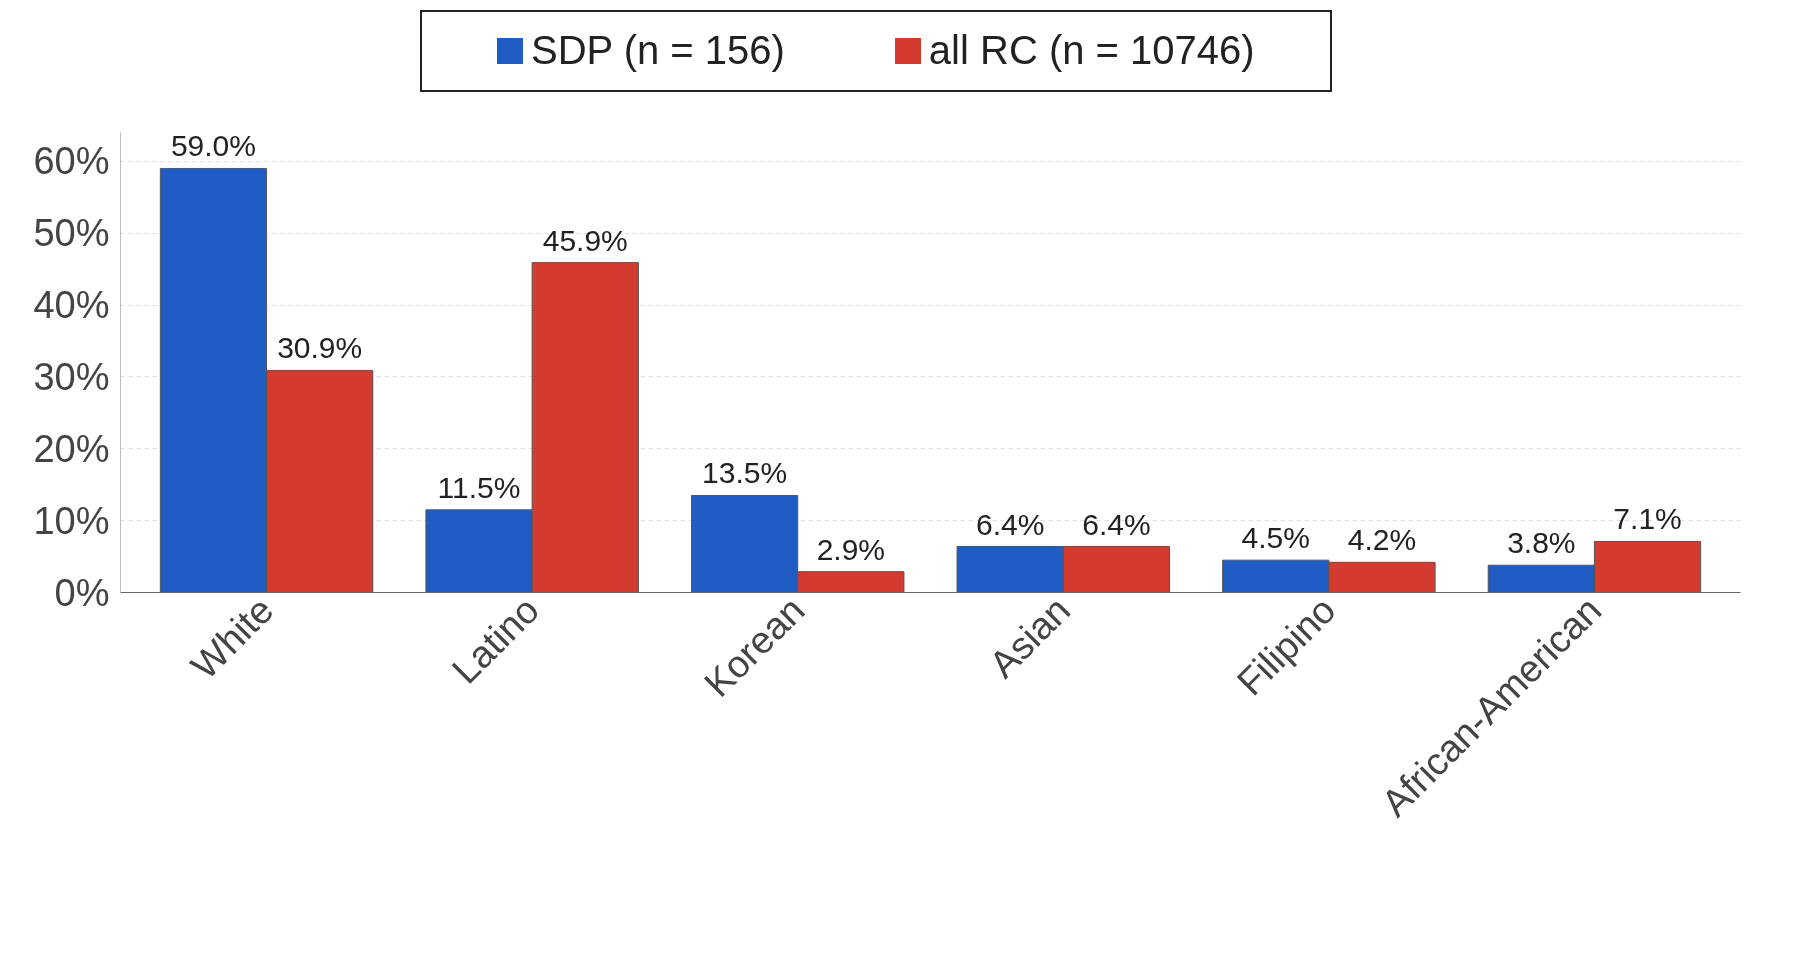 The width and height of the screenshot is (1804, 976). I want to click on legend-label: all RC (n = 10746), so click(1091, 51).